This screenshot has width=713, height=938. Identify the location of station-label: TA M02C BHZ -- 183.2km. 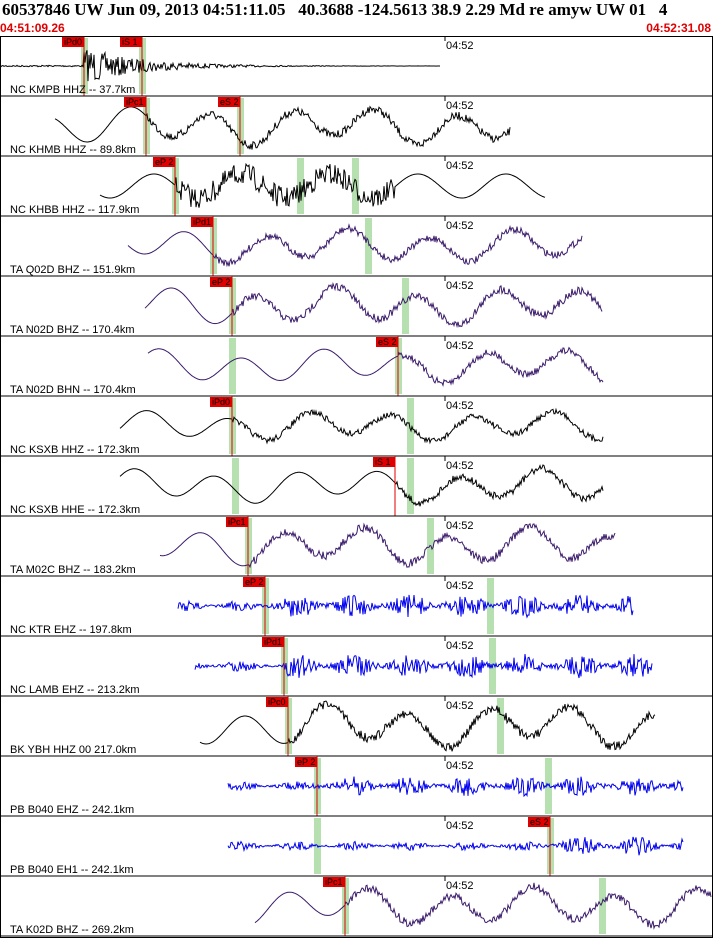
(73, 570).